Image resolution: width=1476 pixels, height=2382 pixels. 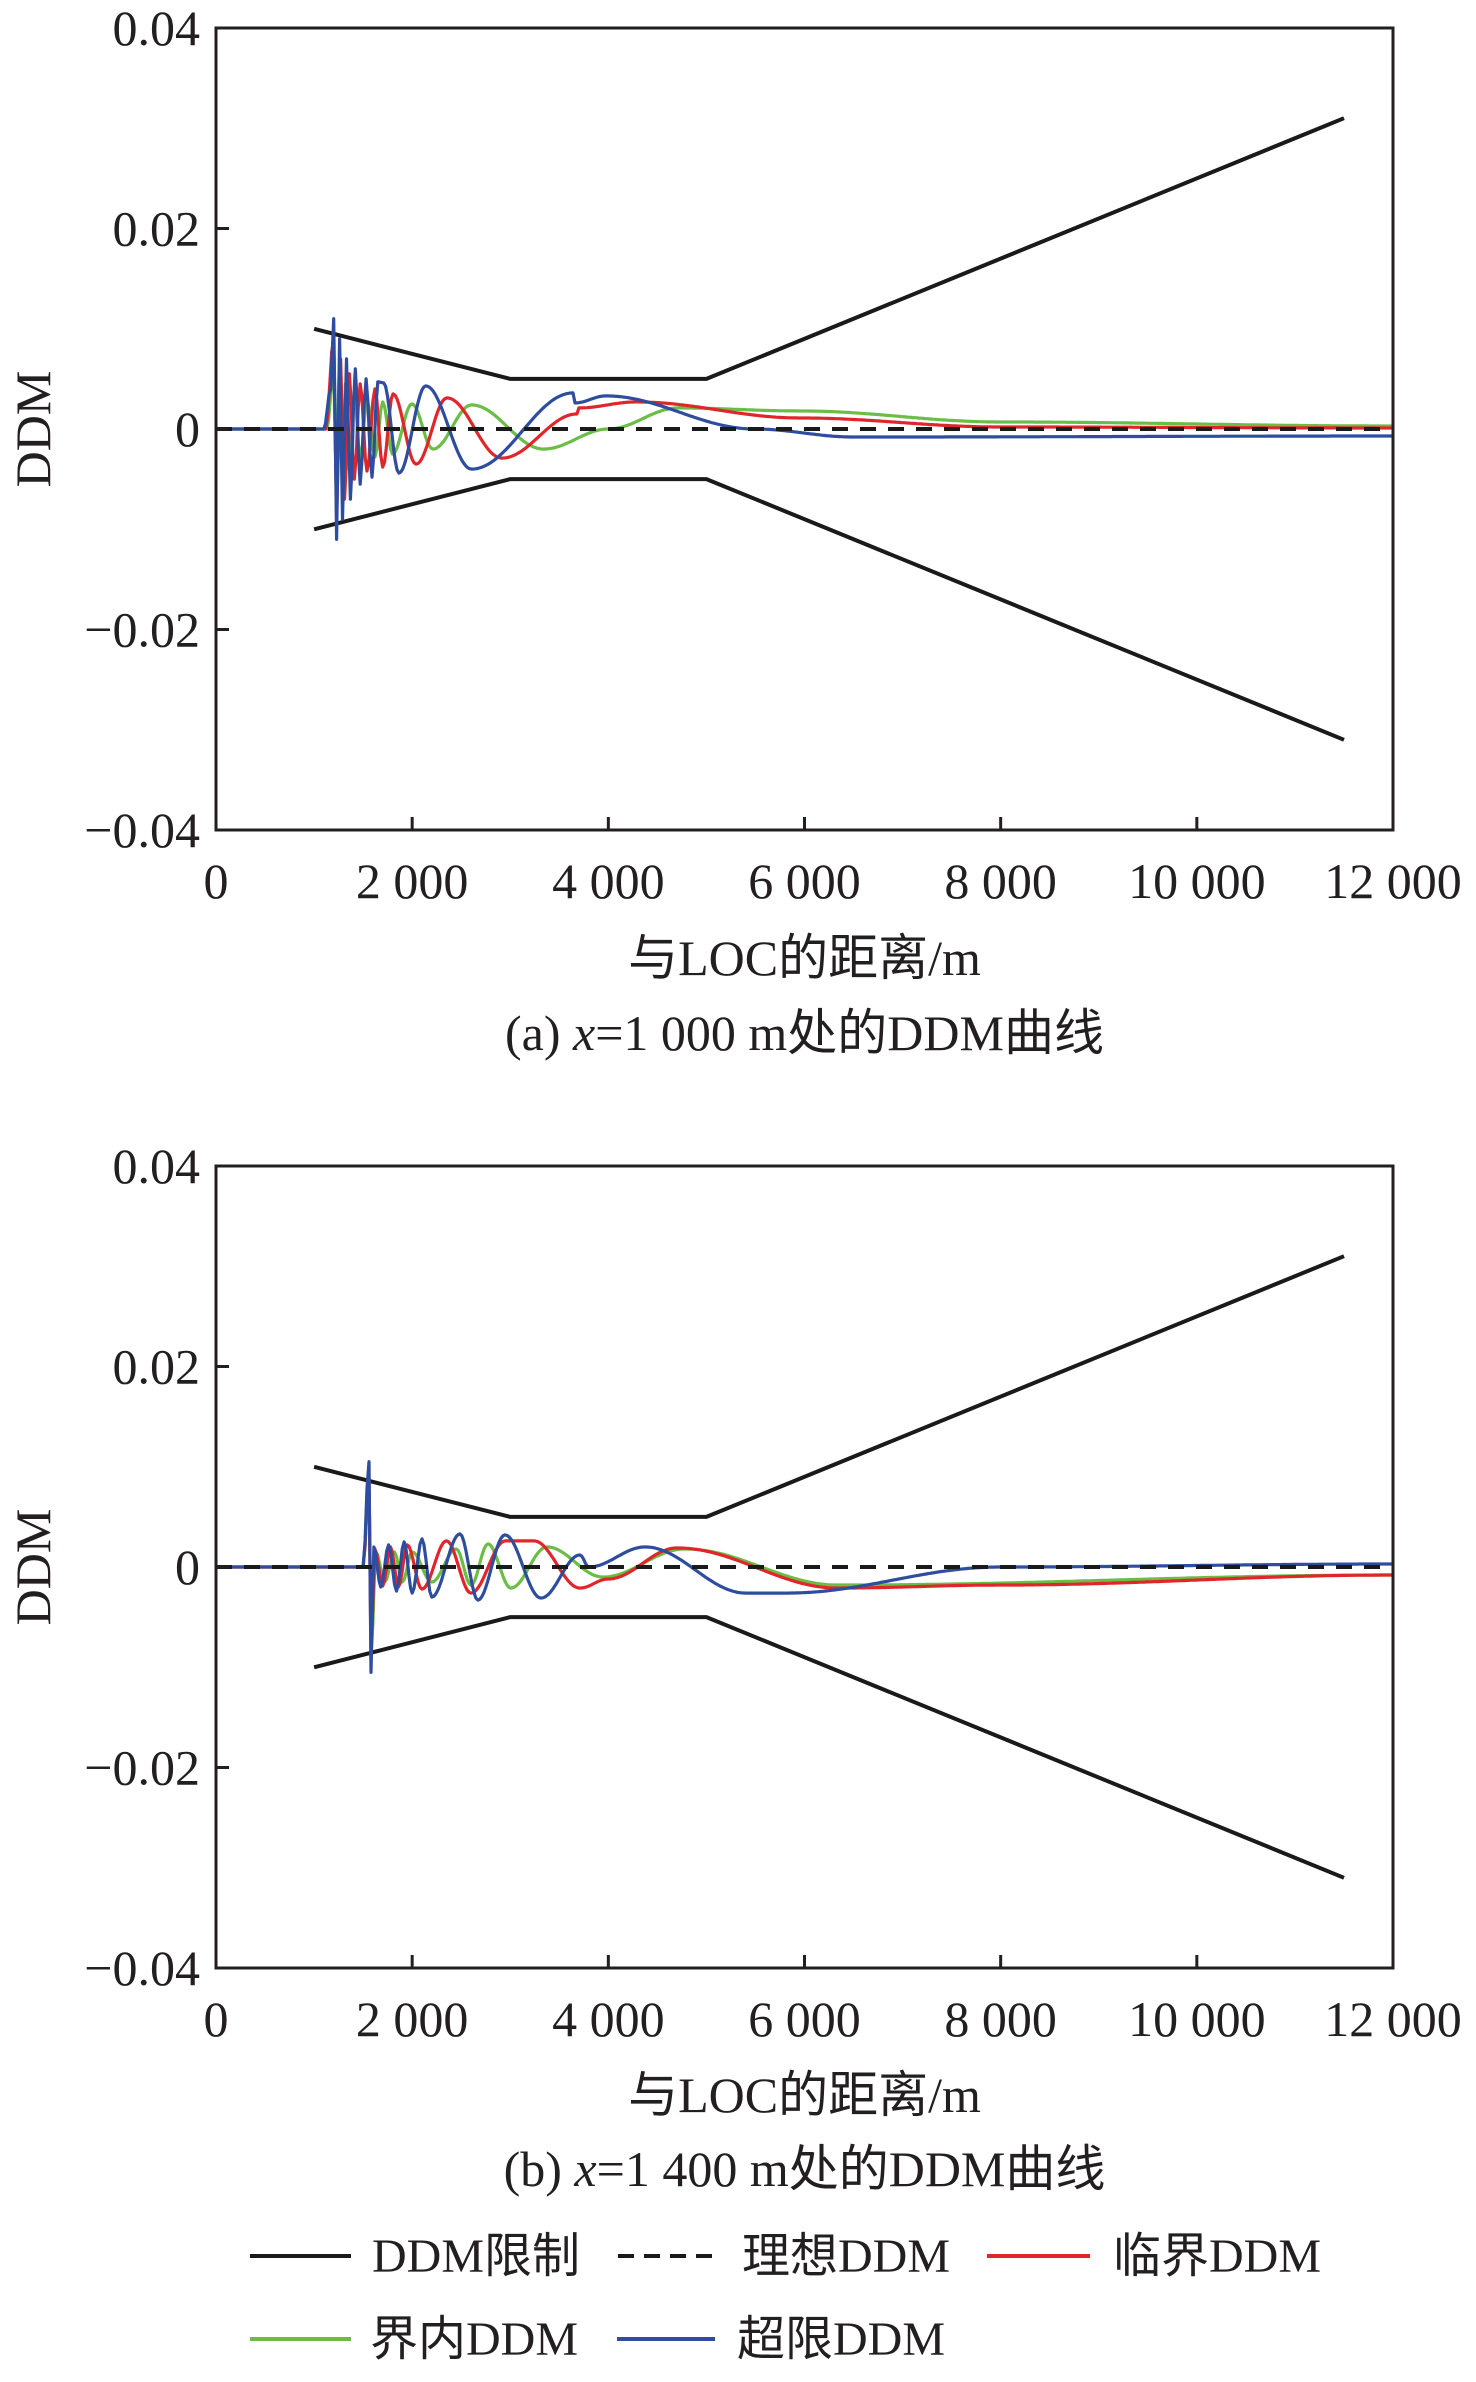 I want to click on chart-caption: (a) x=1 000 m处的DDM曲线, so click(x=804, y=1033).